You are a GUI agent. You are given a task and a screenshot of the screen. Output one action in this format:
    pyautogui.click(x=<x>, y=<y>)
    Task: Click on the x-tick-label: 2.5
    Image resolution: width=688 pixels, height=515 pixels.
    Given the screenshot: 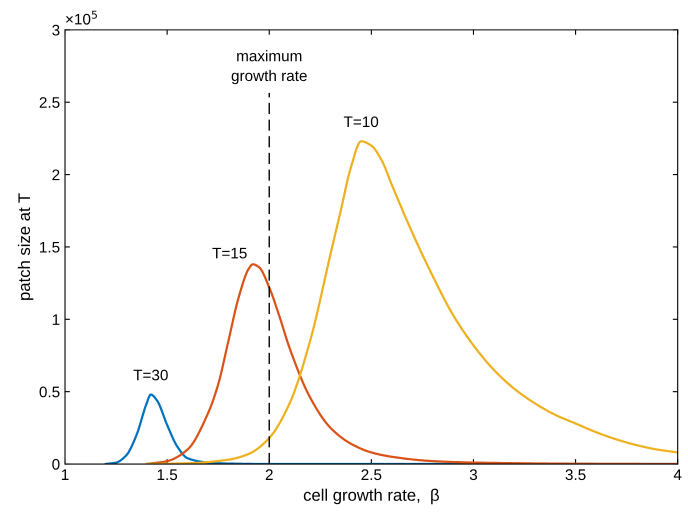 What is the action you would take?
    pyautogui.click(x=372, y=474)
    